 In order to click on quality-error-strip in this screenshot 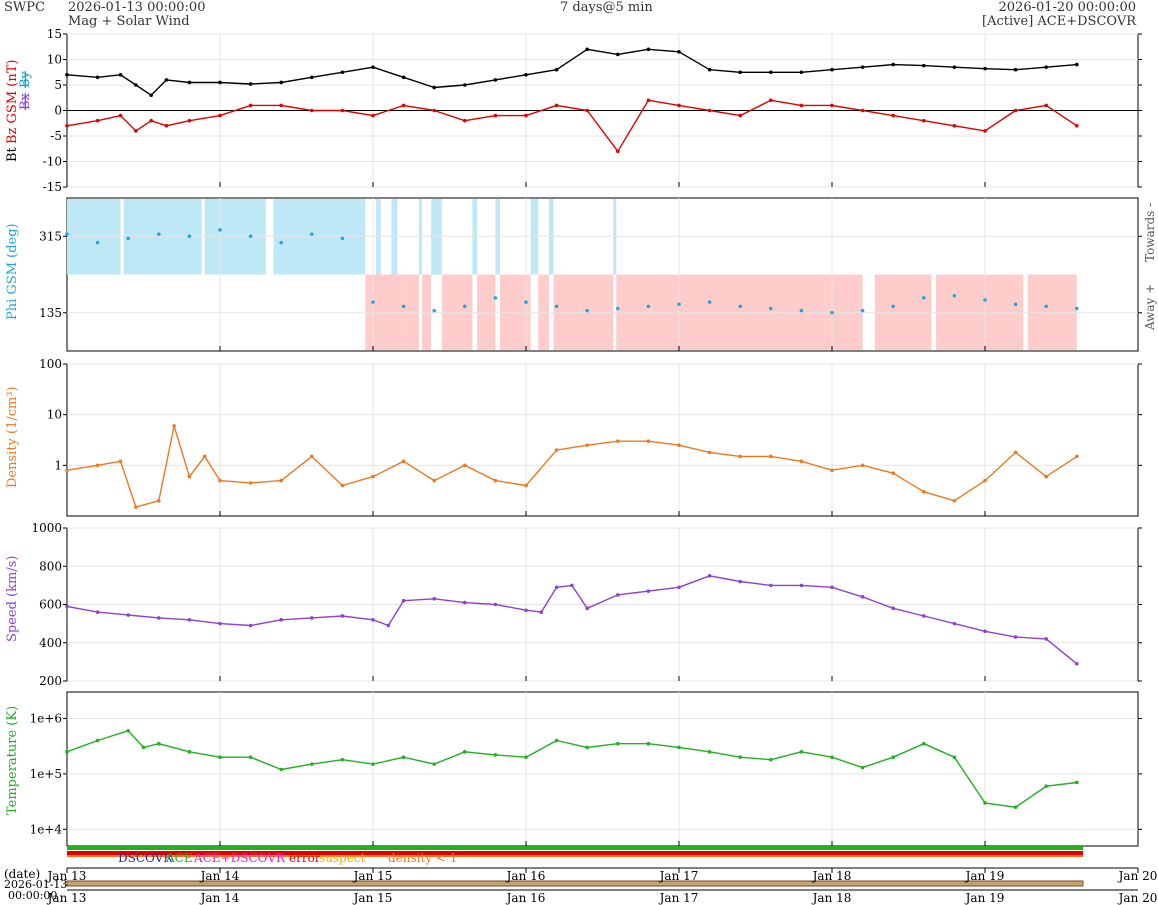, I will do `click(575, 853)`.